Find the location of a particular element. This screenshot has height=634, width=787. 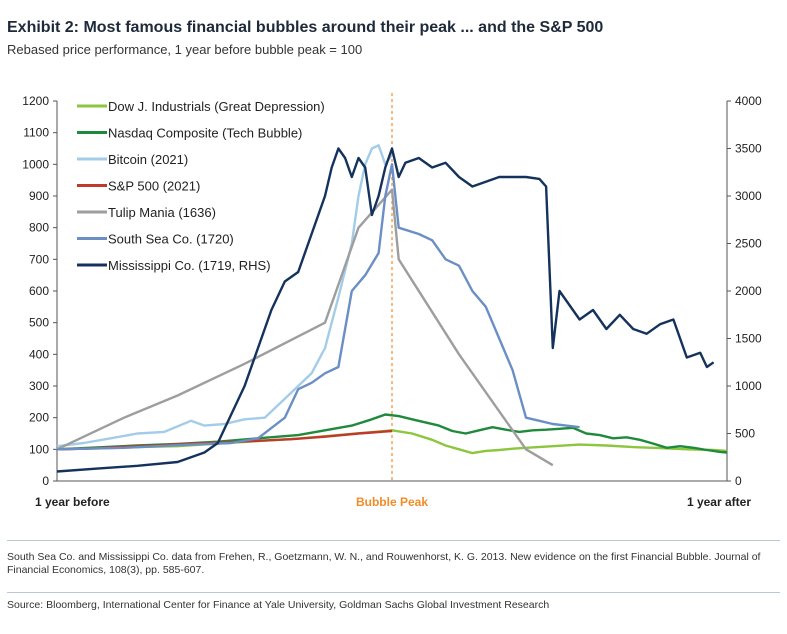

y-right-tick-label: 3000 is located at coordinates (748, 196).